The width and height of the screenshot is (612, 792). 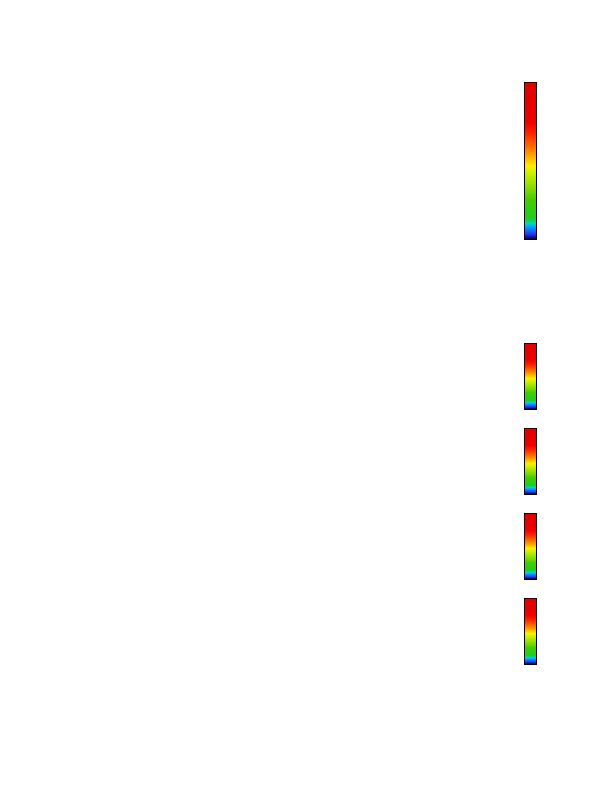 What do you see at coordinates (306, 286) in the screenshot?
I see `angle-line-plot-canvas` at bounding box center [306, 286].